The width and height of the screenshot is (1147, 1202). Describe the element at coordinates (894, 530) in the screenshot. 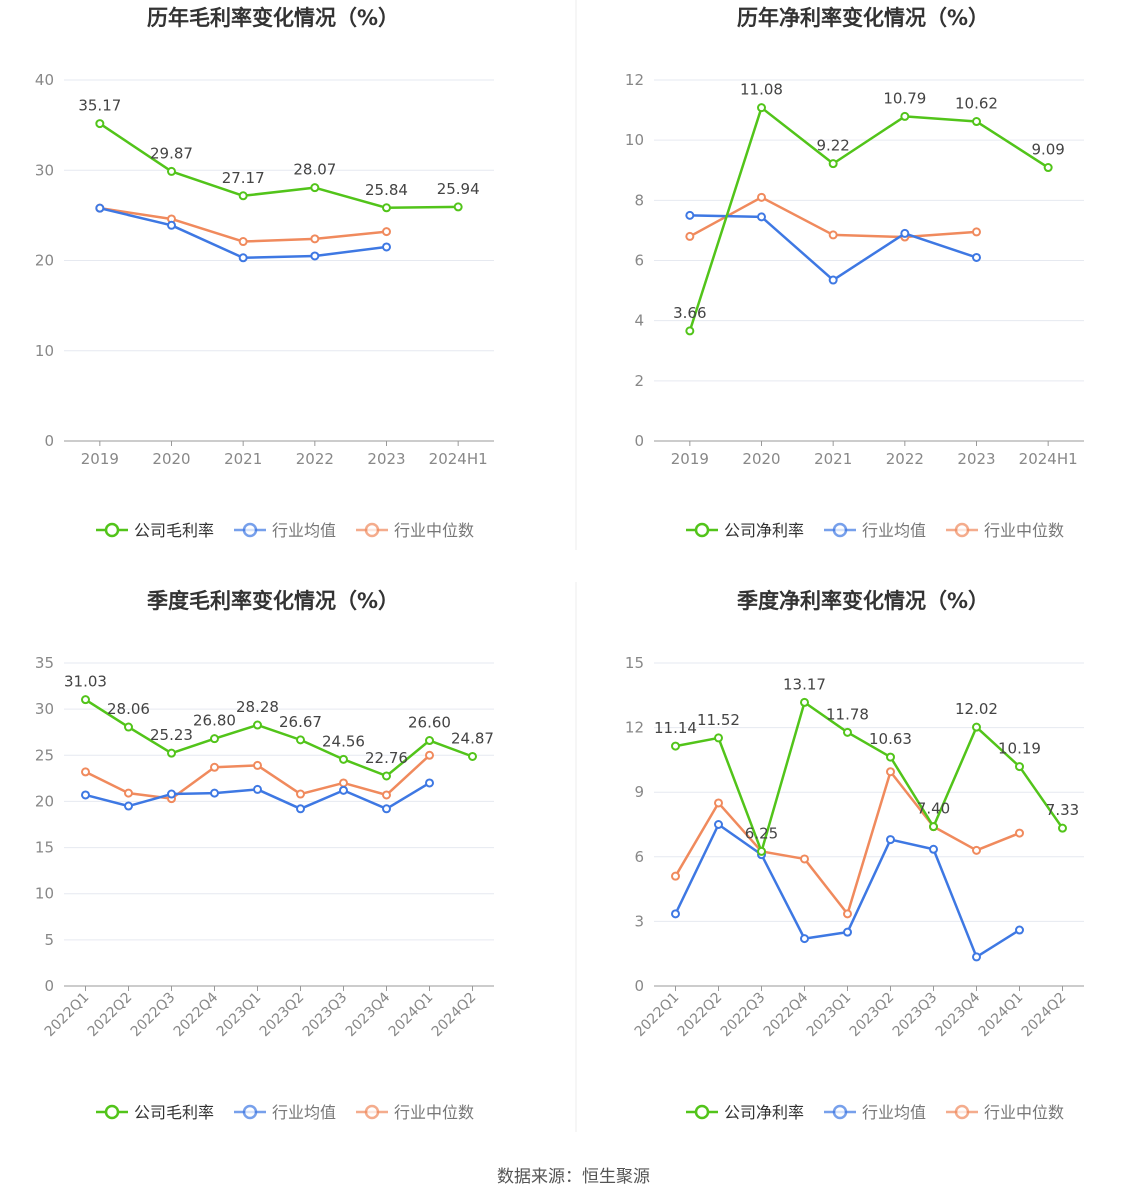

I see `legend-item-label: 行业均值` at that location.